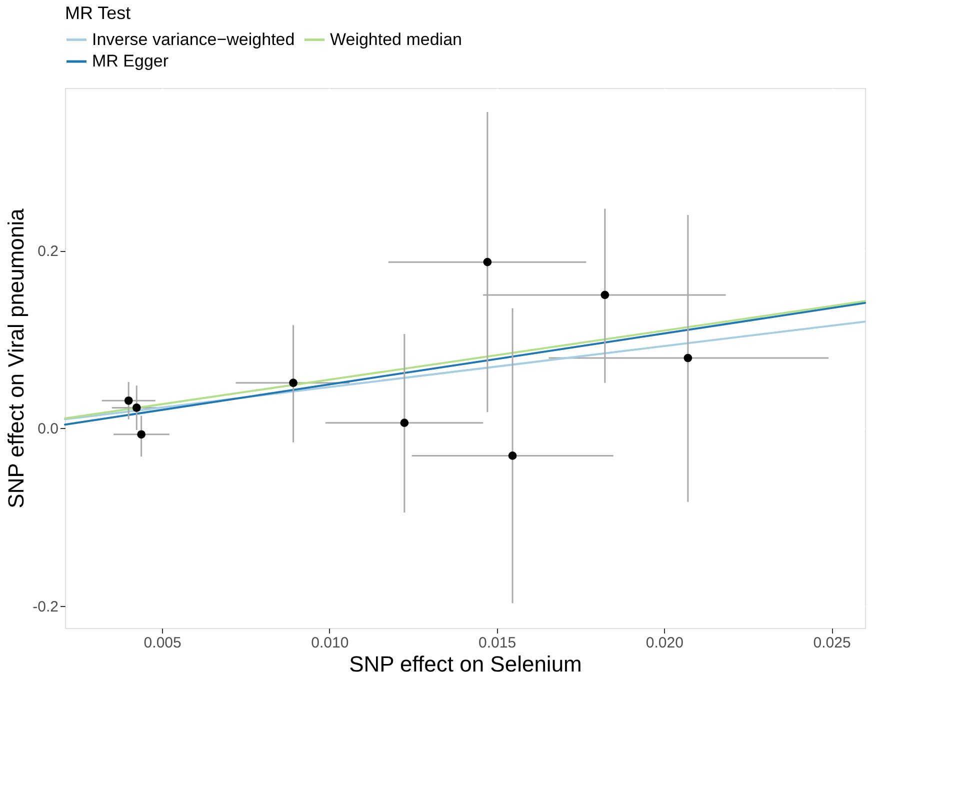 The height and width of the screenshot is (785, 958). What do you see at coordinates (330, 643) in the screenshot?
I see `x-tick-label: 0.010` at bounding box center [330, 643].